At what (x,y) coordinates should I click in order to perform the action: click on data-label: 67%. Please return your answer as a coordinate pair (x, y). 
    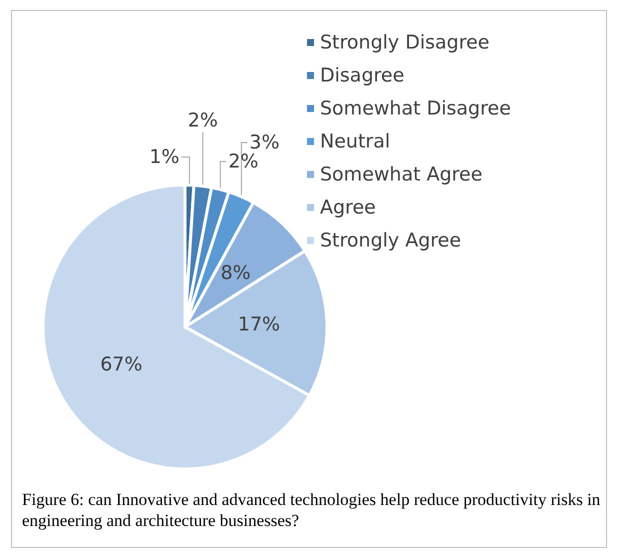
    Looking at the image, I should click on (121, 365).